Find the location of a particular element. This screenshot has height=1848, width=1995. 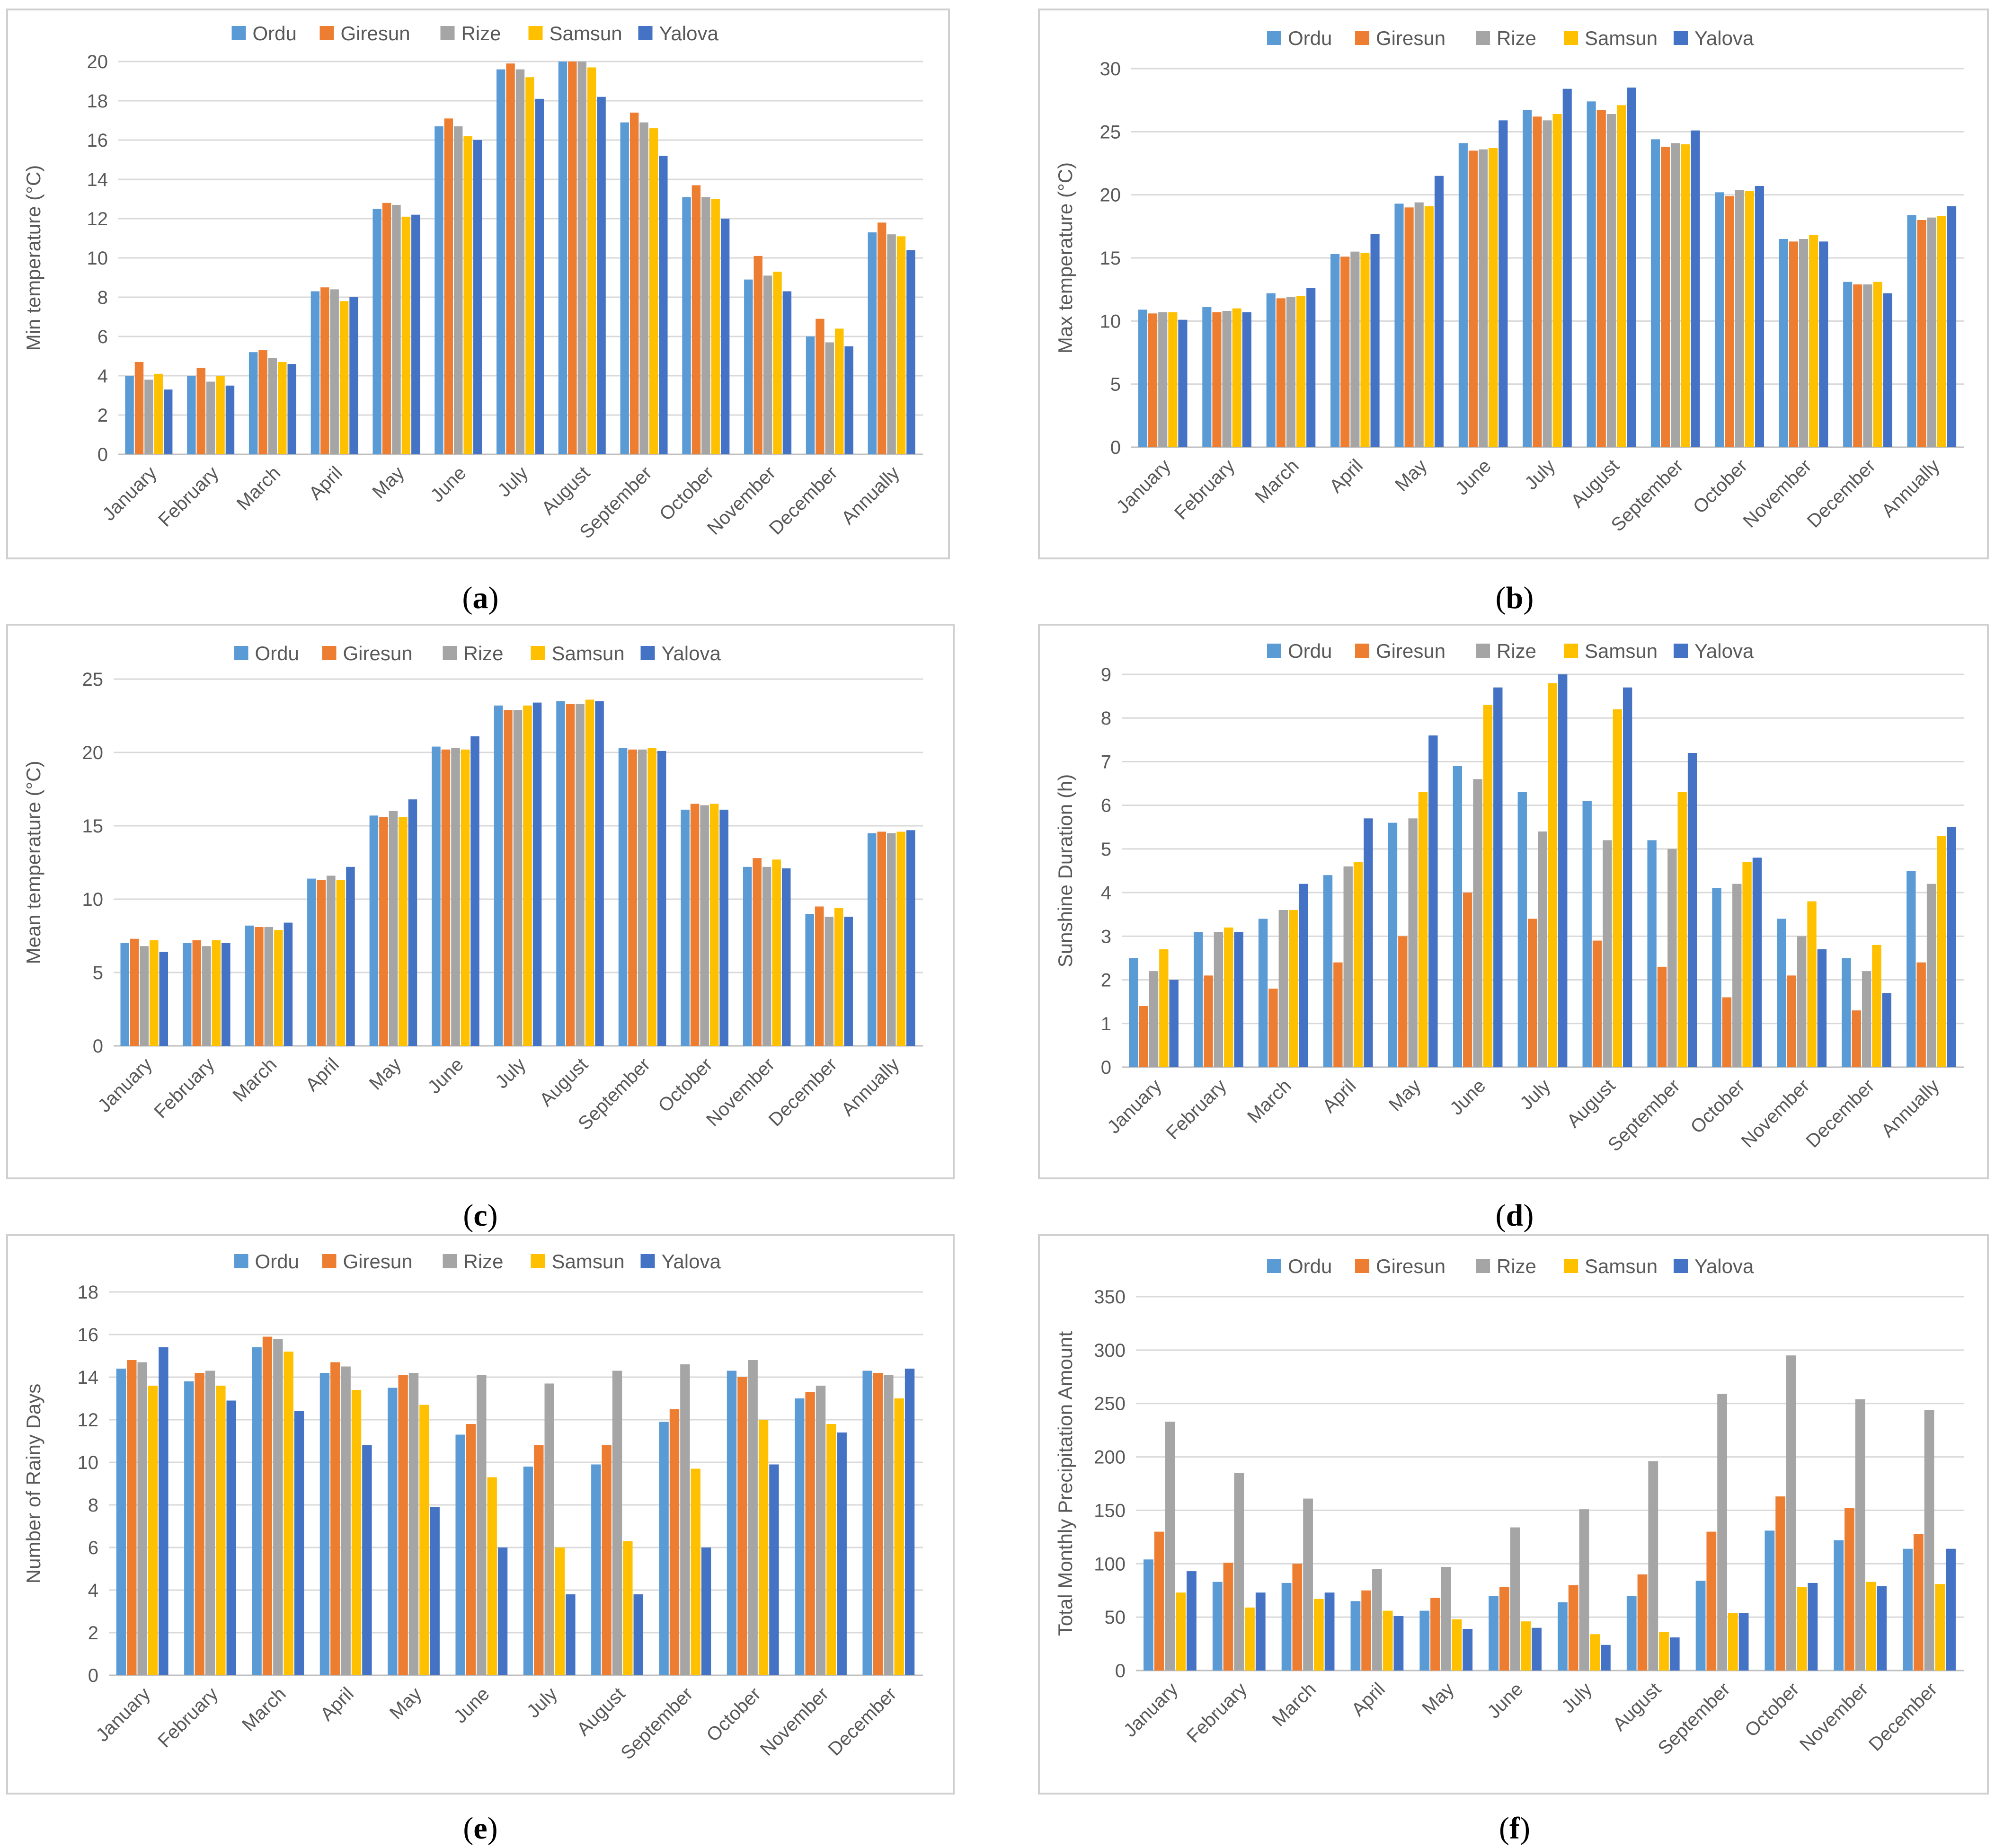

y-tick-label: 2 is located at coordinates (93, 1633).